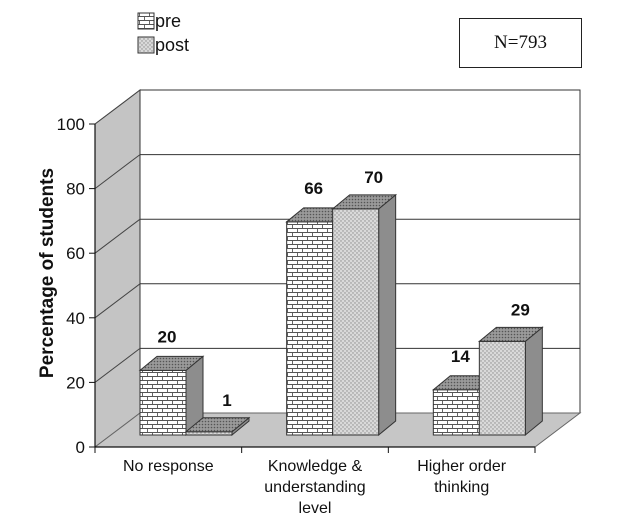  I want to click on x-tick-label: level, so click(315, 508).